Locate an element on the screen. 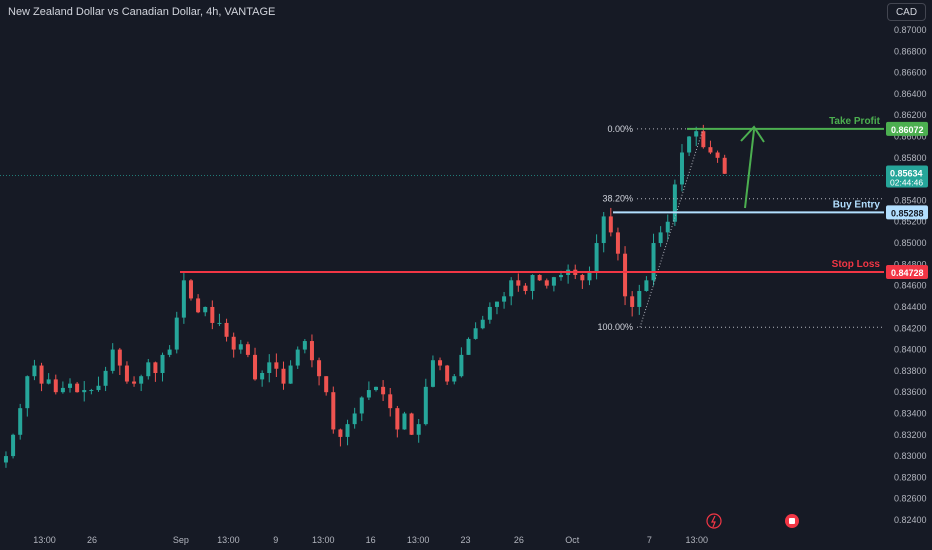 The height and width of the screenshot is (550, 932). level-name: Buy Entry is located at coordinates (857, 204).